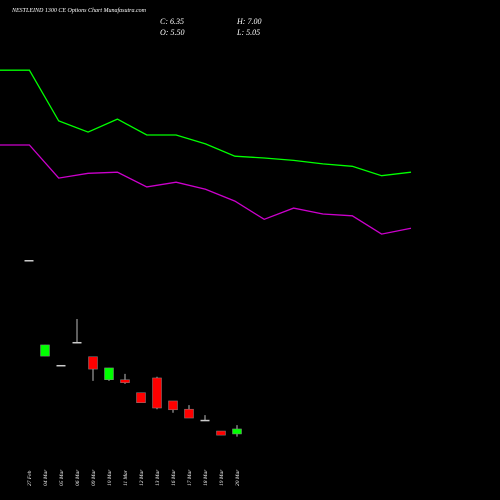 The height and width of the screenshot is (500, 500). I want to click on x-tick-label: 18 Mar, so click(206, 477).